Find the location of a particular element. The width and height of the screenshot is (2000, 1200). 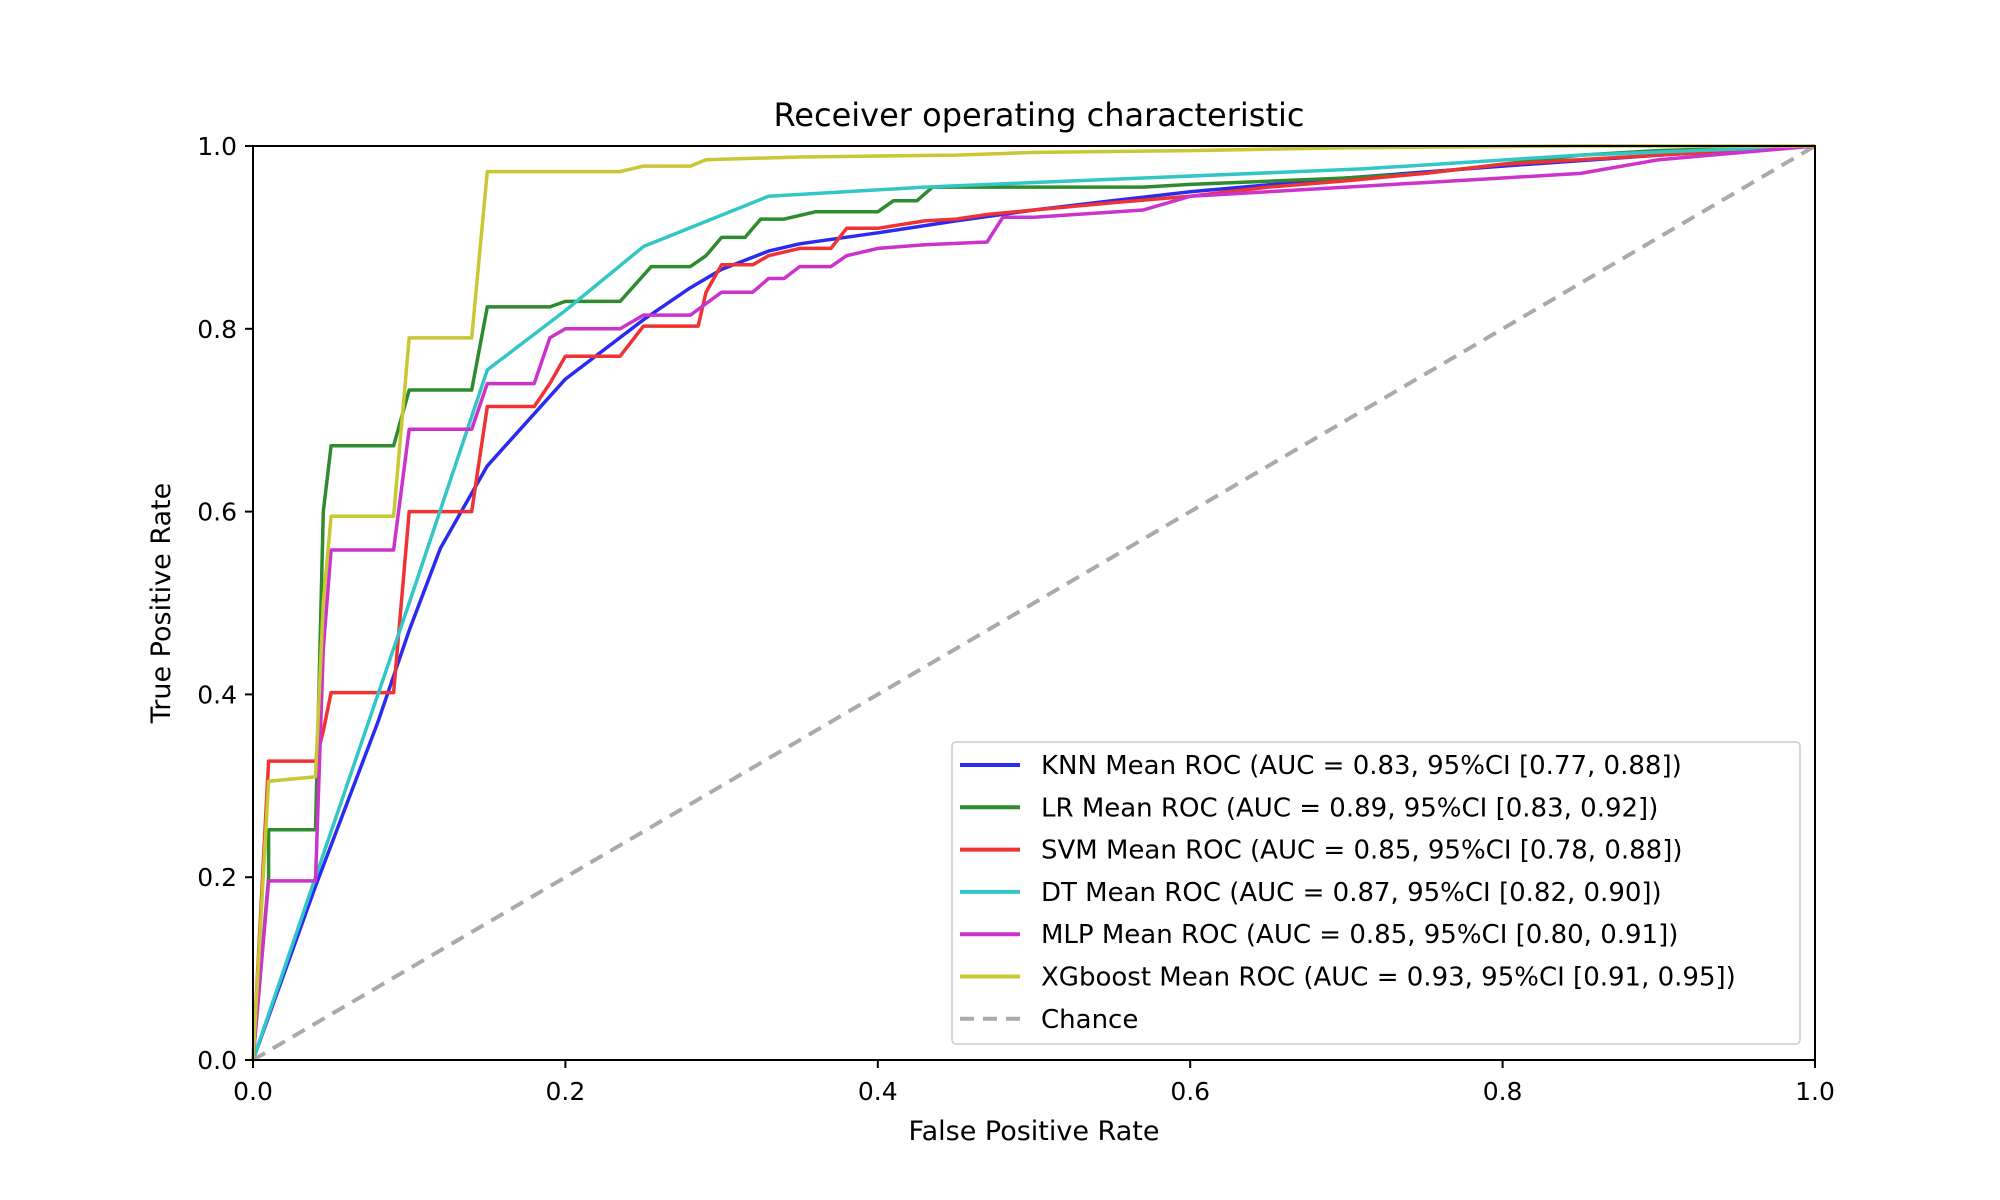

y-tick-label: 0.4 is located at coordinates (217, 694).